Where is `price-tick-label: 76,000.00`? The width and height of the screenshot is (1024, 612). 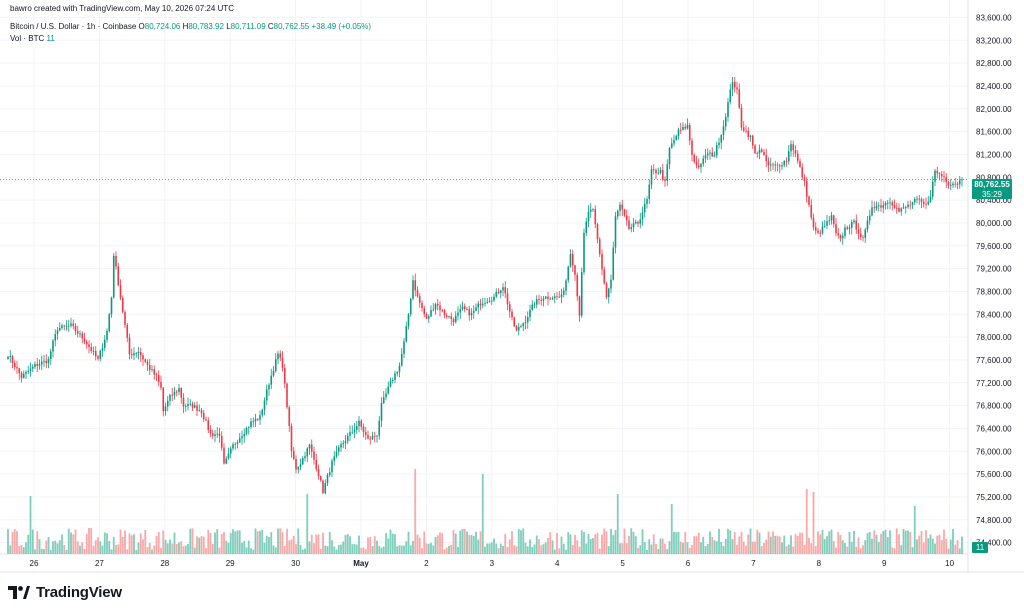 price-tick-label: 76,000.00 is located at coordinates (994, 451).